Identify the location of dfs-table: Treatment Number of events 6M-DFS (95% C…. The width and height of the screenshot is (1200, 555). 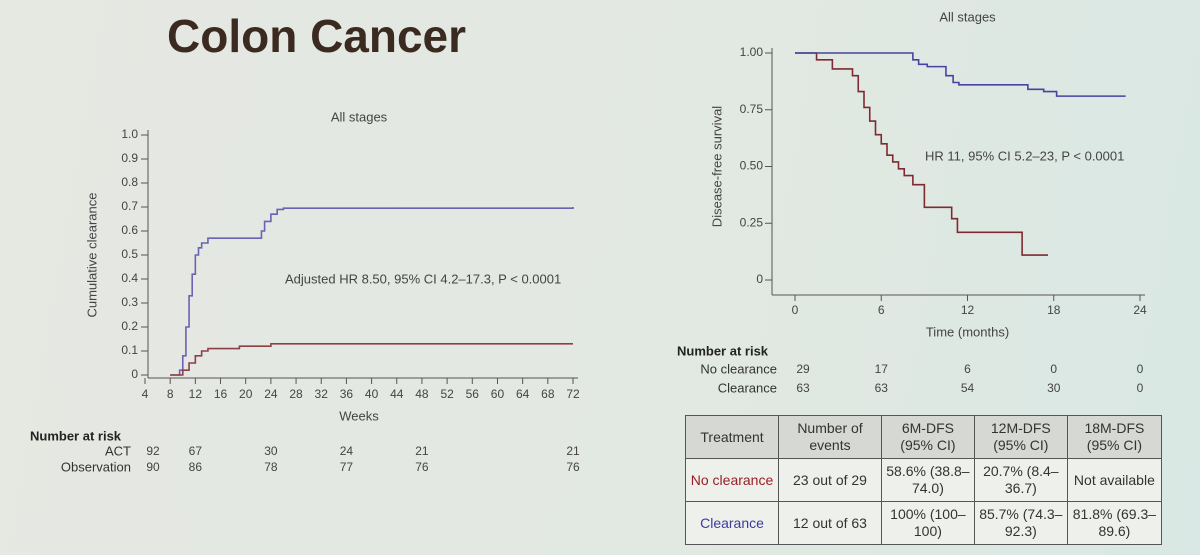
(923, 480).